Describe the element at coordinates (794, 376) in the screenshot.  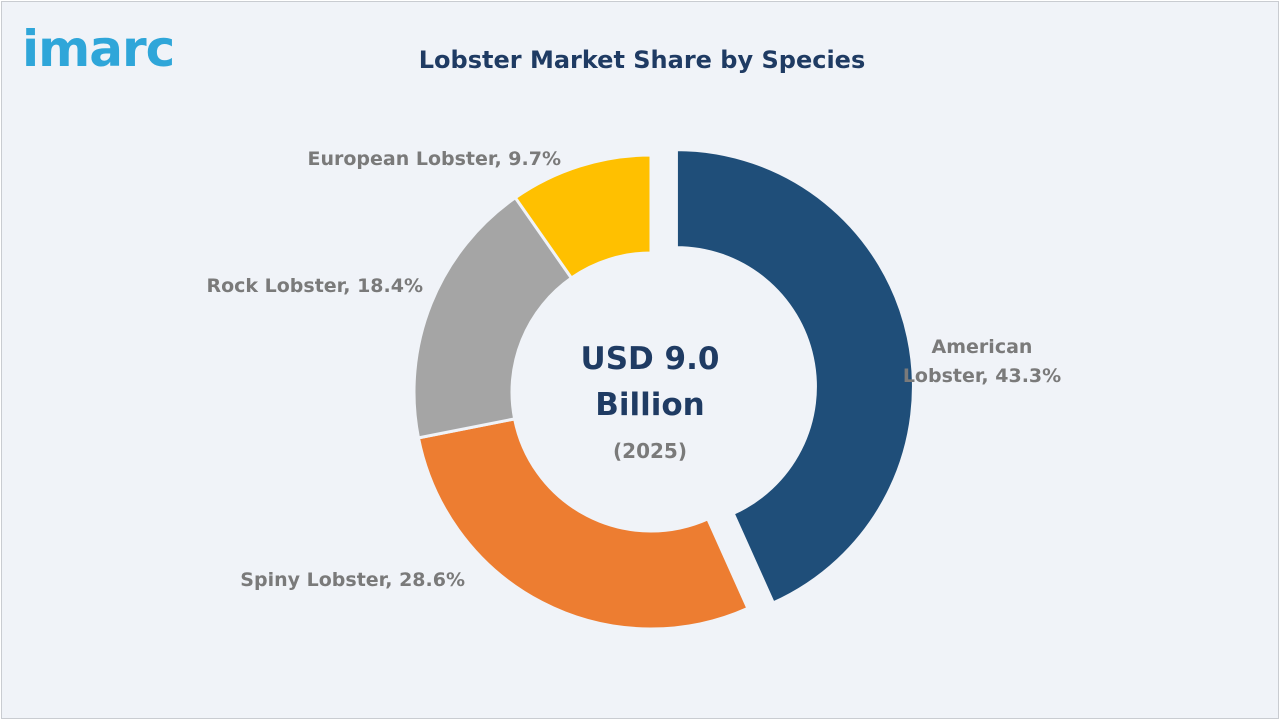
I see `slice-american-lobster` at that location.